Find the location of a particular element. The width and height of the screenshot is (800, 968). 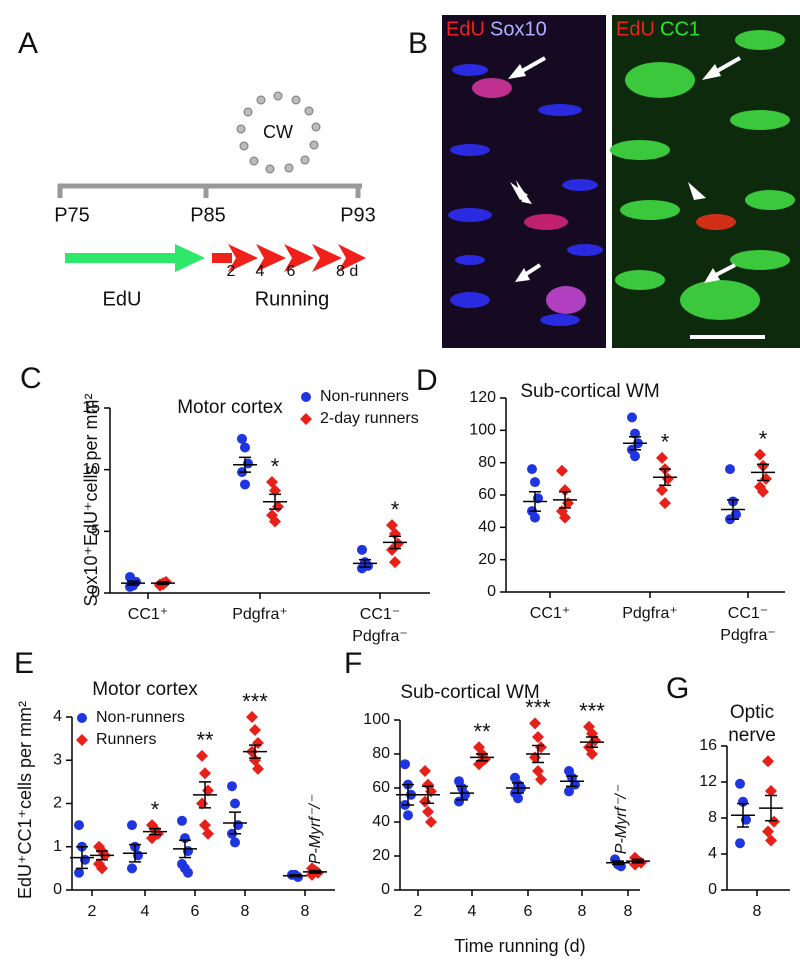

timeline-label: P85 is located at coordinates (208, 215).